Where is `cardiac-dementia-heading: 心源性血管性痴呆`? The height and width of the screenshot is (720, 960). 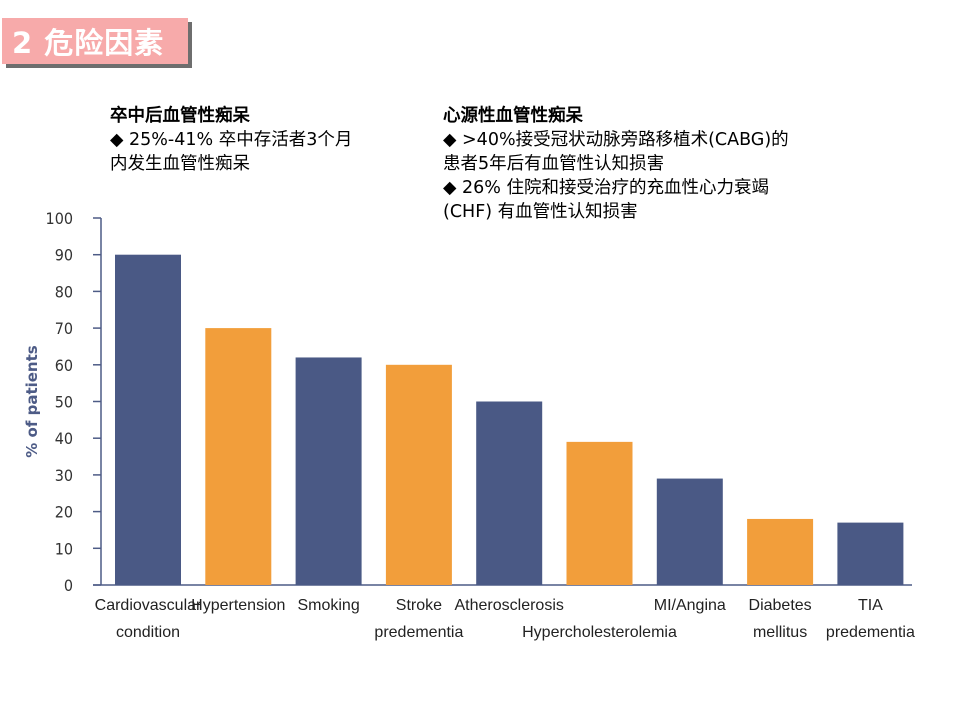
cardiac-dementia-heading: 心源性血管性痴呆 is located at coordinates (513, 116).